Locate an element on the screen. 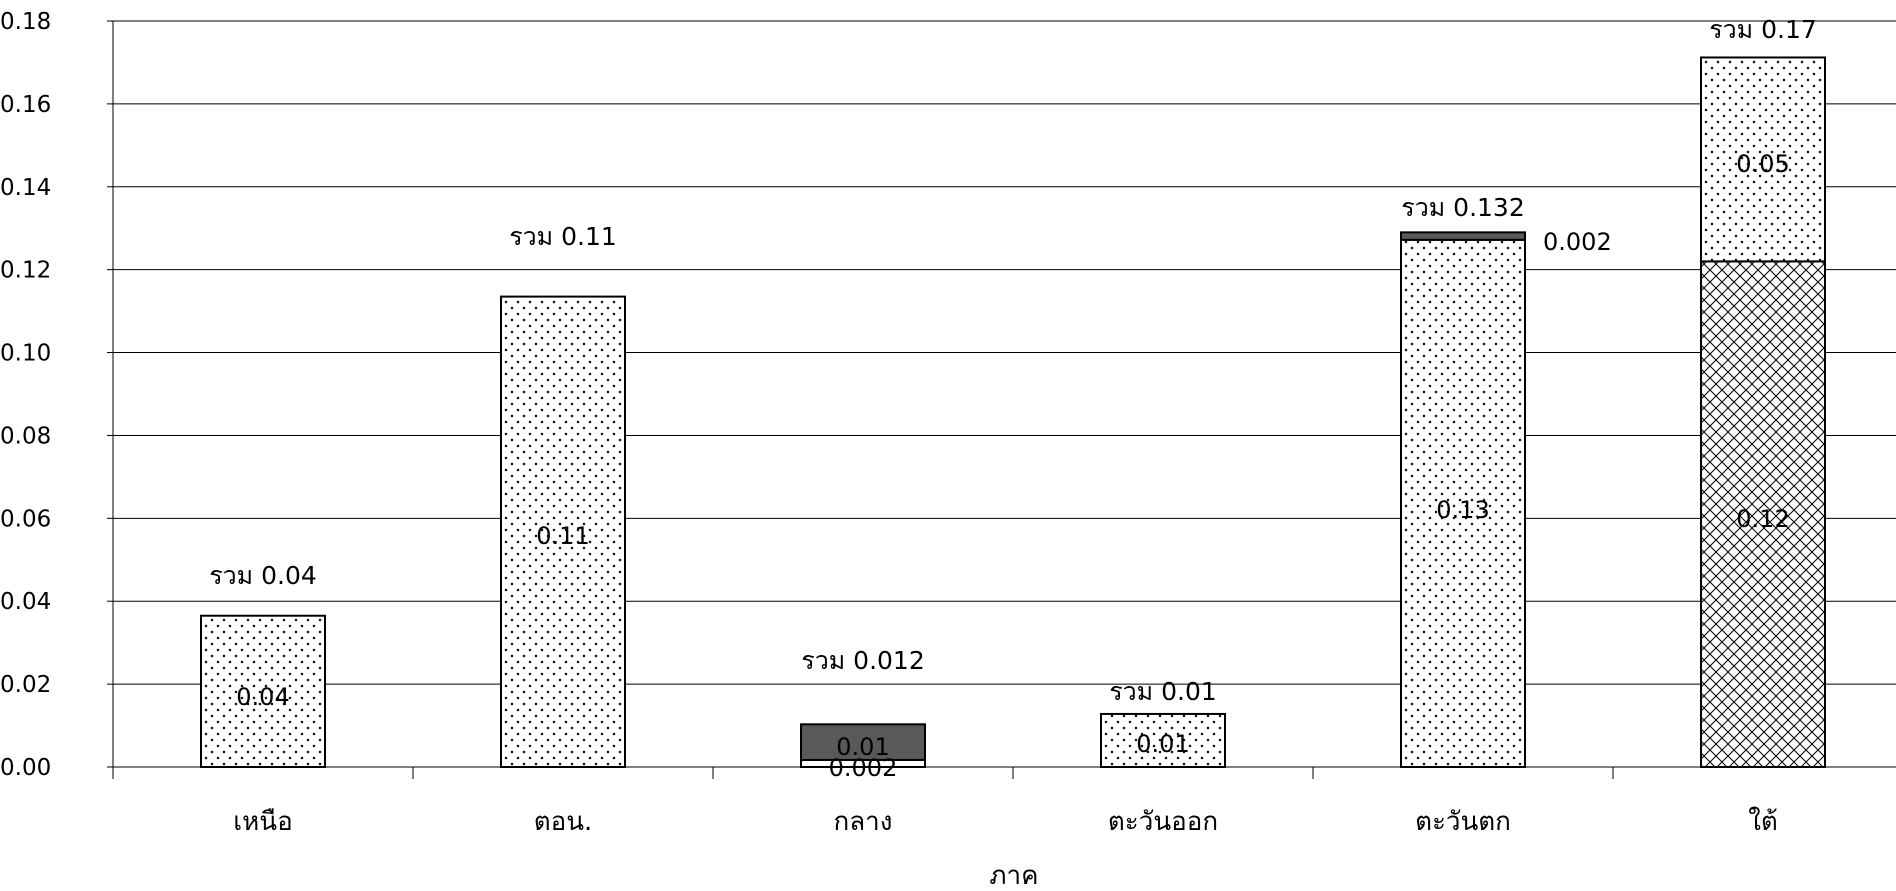 The height and width of the screenshot is (891, 1896). data-label: 0.05 is located at coordinates (1762, 164).